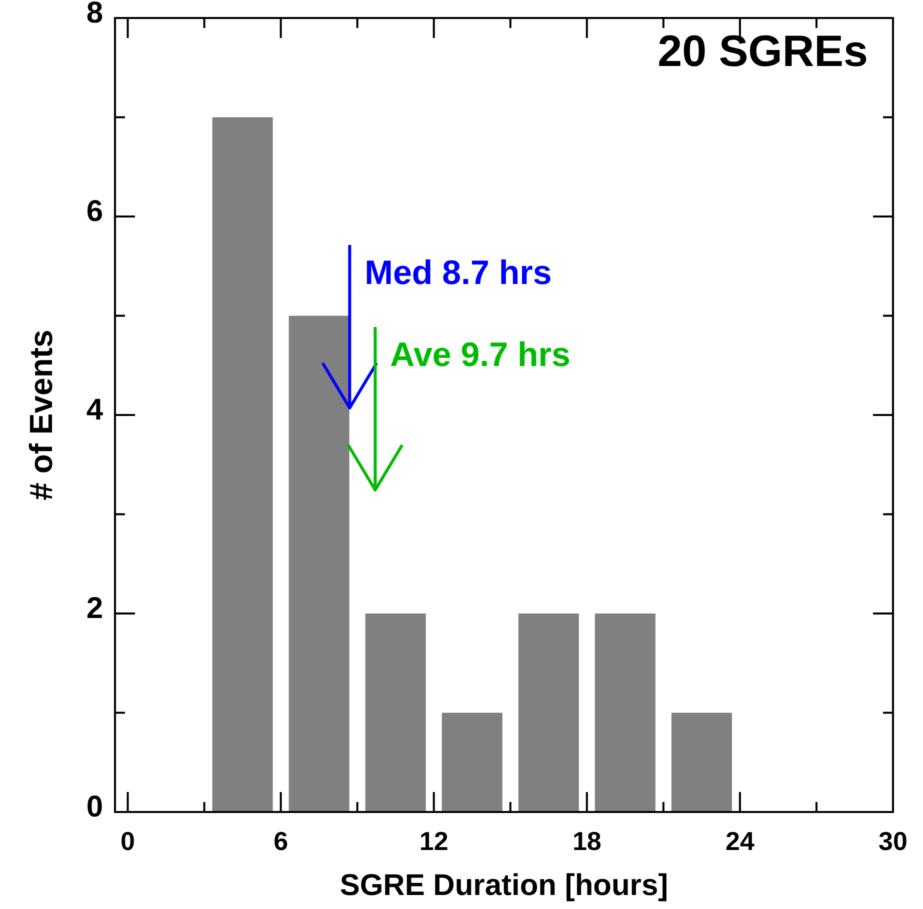  What do you see at coordinates (94, 608) in the screenshot?
I see `y-tick-label: 2` at bounding box center [94, 608].